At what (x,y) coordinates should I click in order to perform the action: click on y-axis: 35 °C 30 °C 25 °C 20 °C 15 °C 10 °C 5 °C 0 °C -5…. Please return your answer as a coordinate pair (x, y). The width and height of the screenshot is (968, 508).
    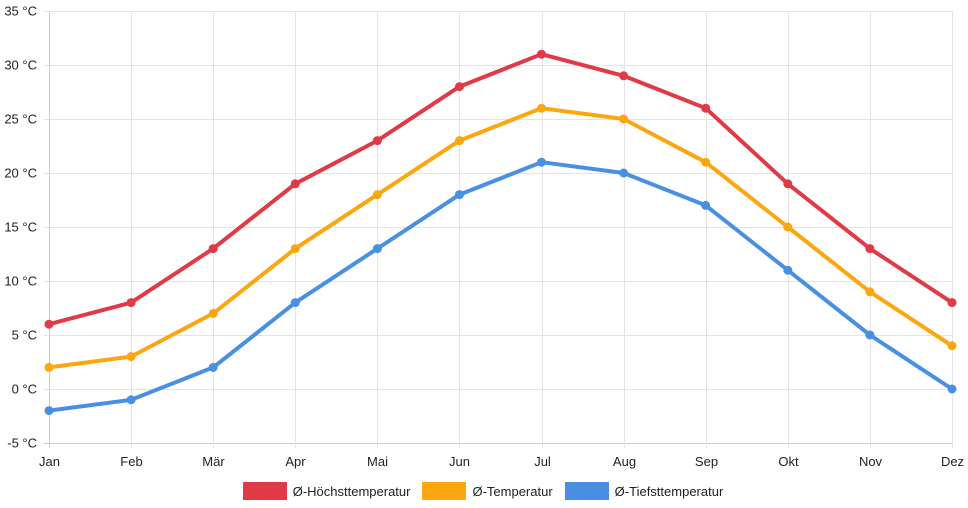
    Looking at the image, I should click on (20, 227).